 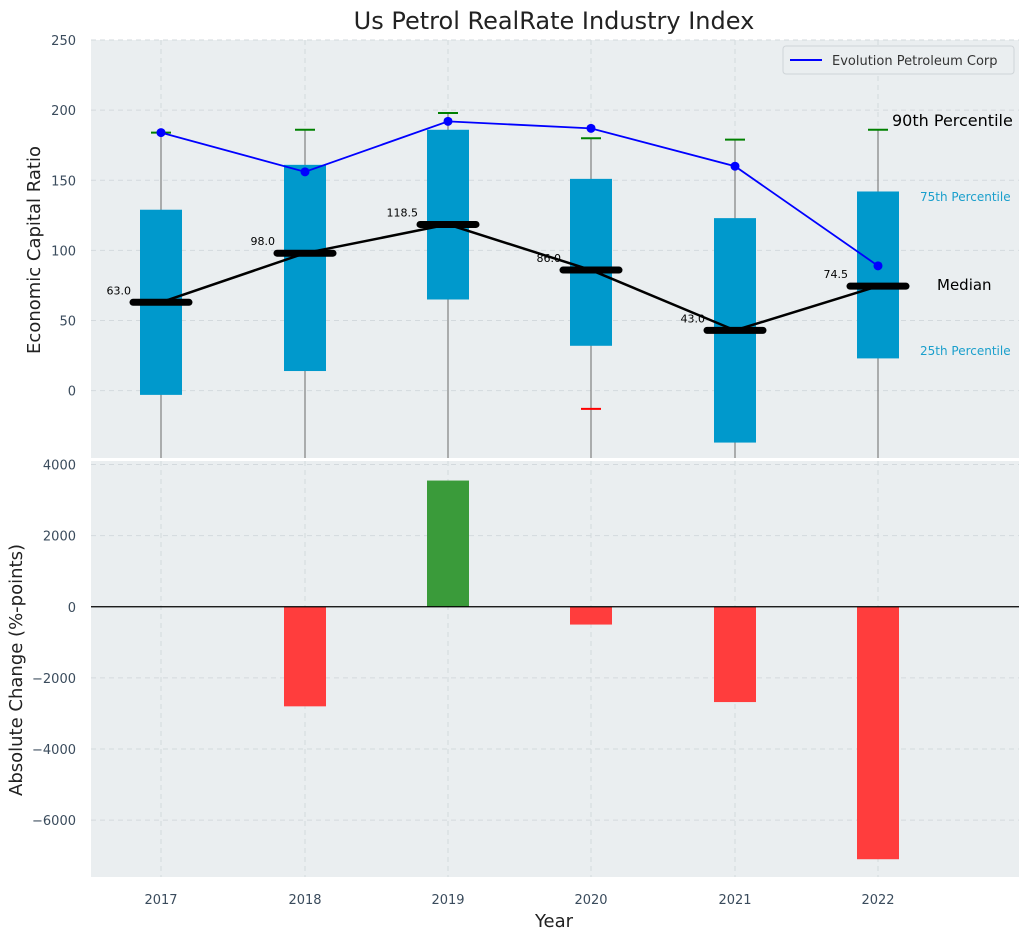 What do you see at coordinates (590, 900) in the screenshot?
I see `x-tick-label: 2020` at bounding box center [590, 900].